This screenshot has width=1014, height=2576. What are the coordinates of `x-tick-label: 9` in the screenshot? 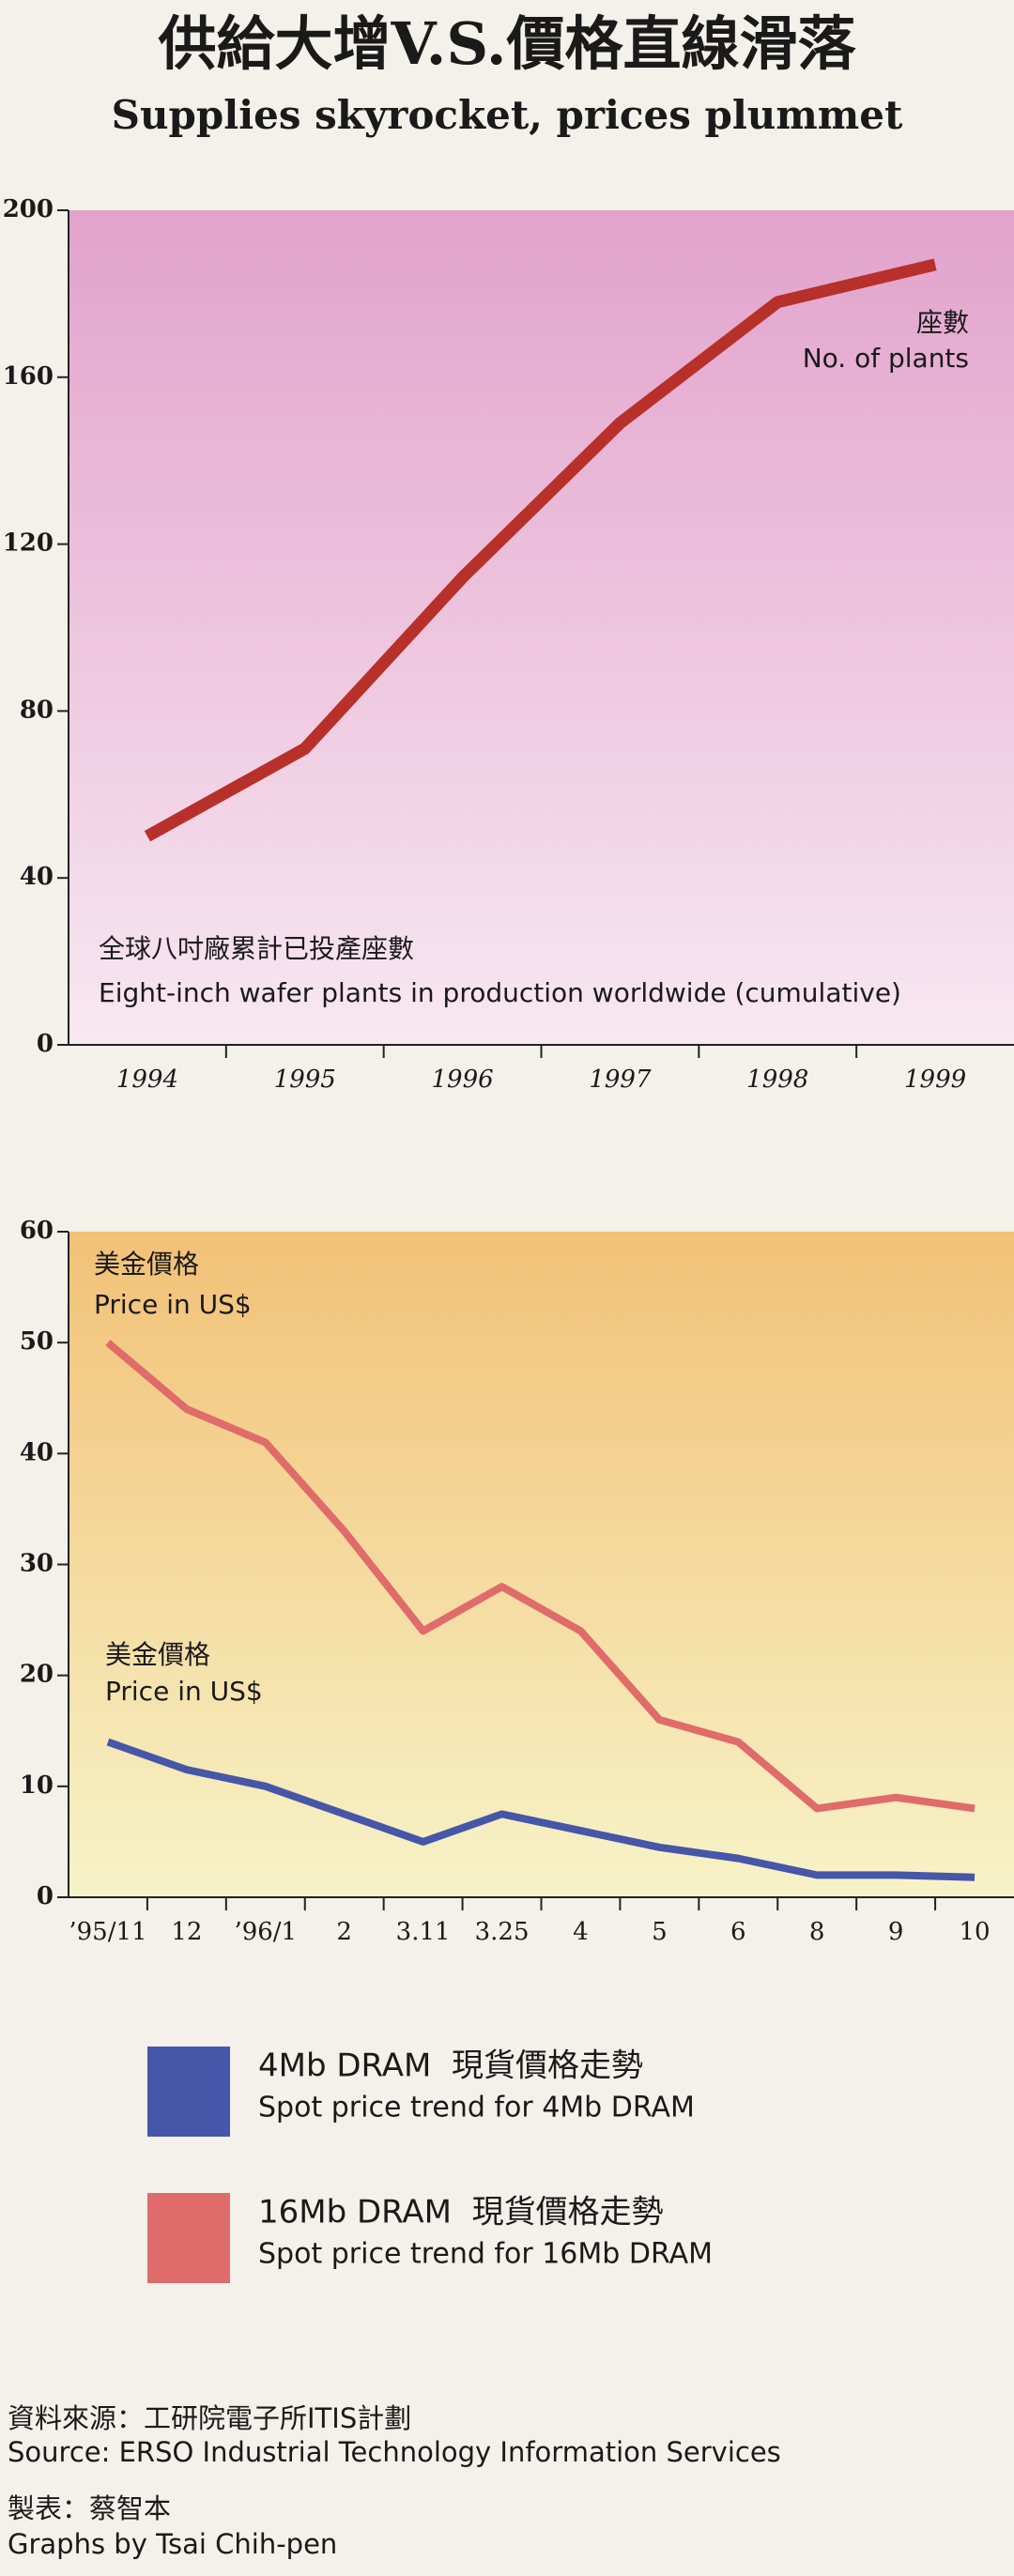 It's located at (896, 1932).